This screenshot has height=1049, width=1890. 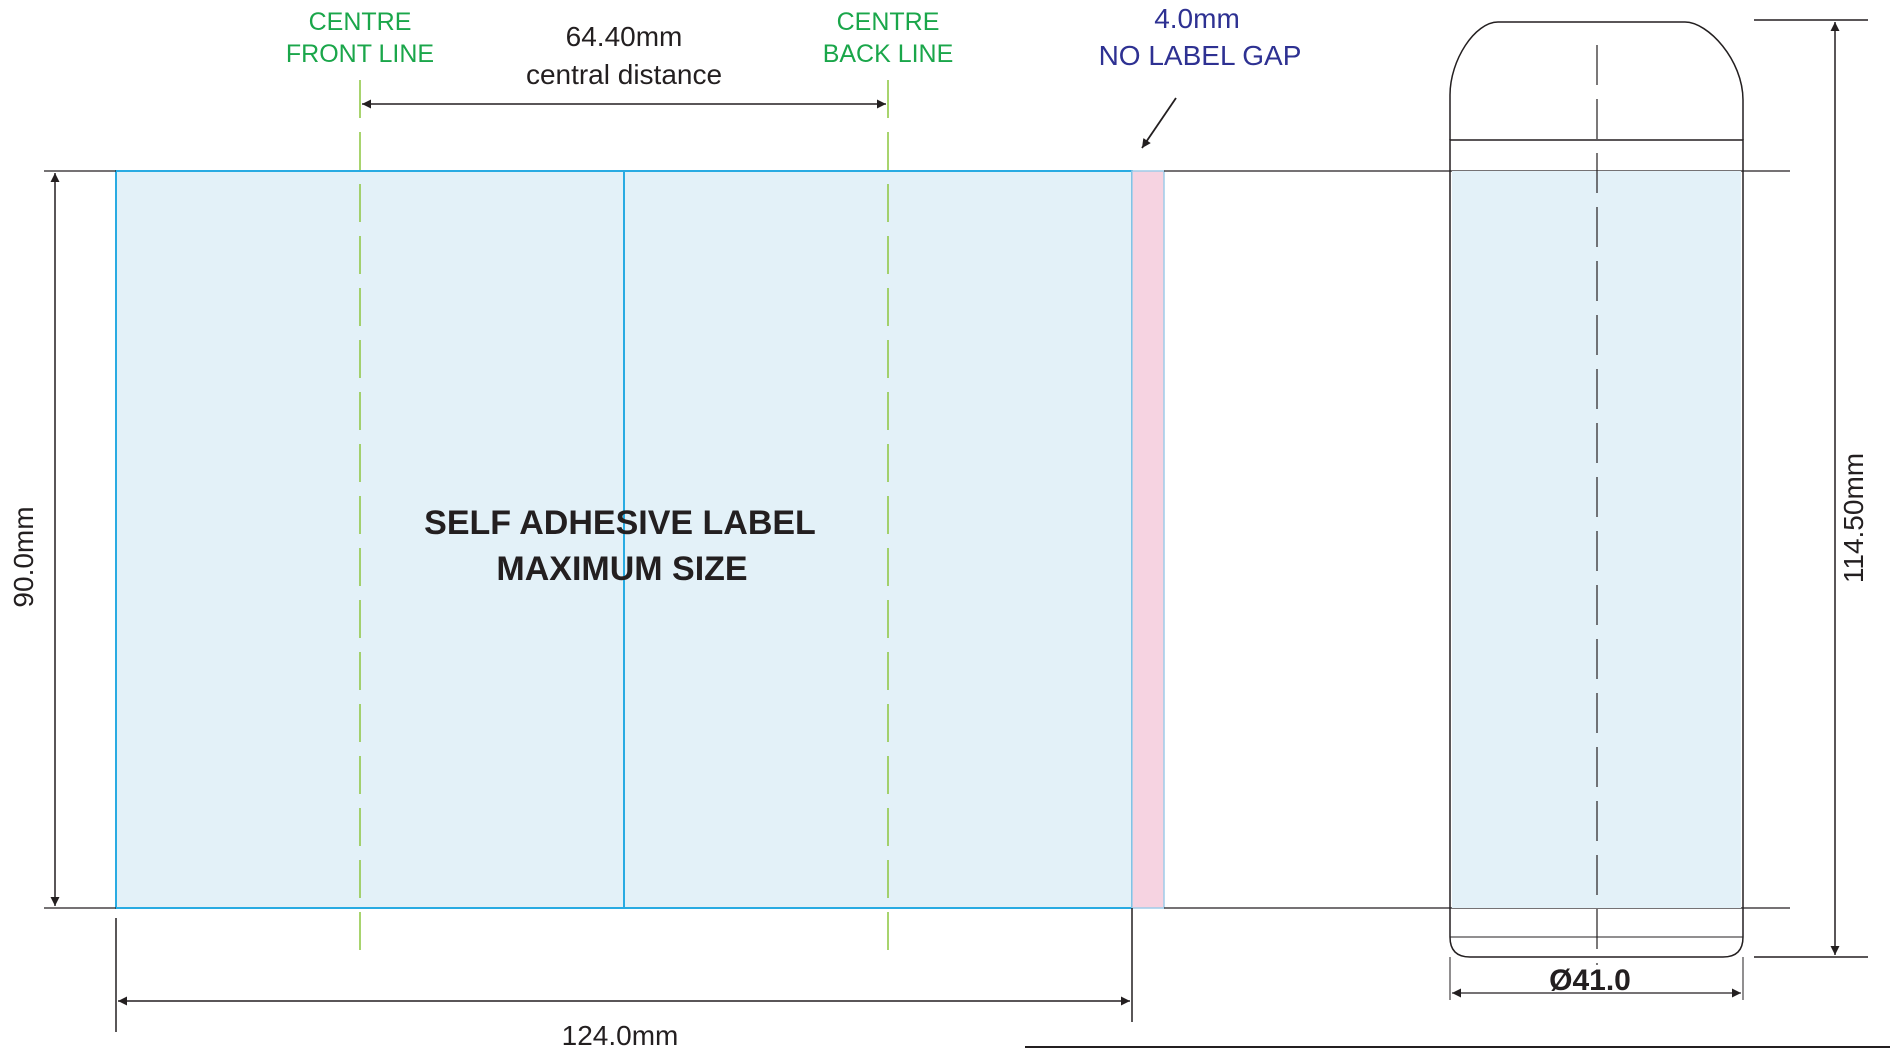 I want to click on label-title-line1: SELF ADHESIVE LABEL, so click(x=620, y=523).